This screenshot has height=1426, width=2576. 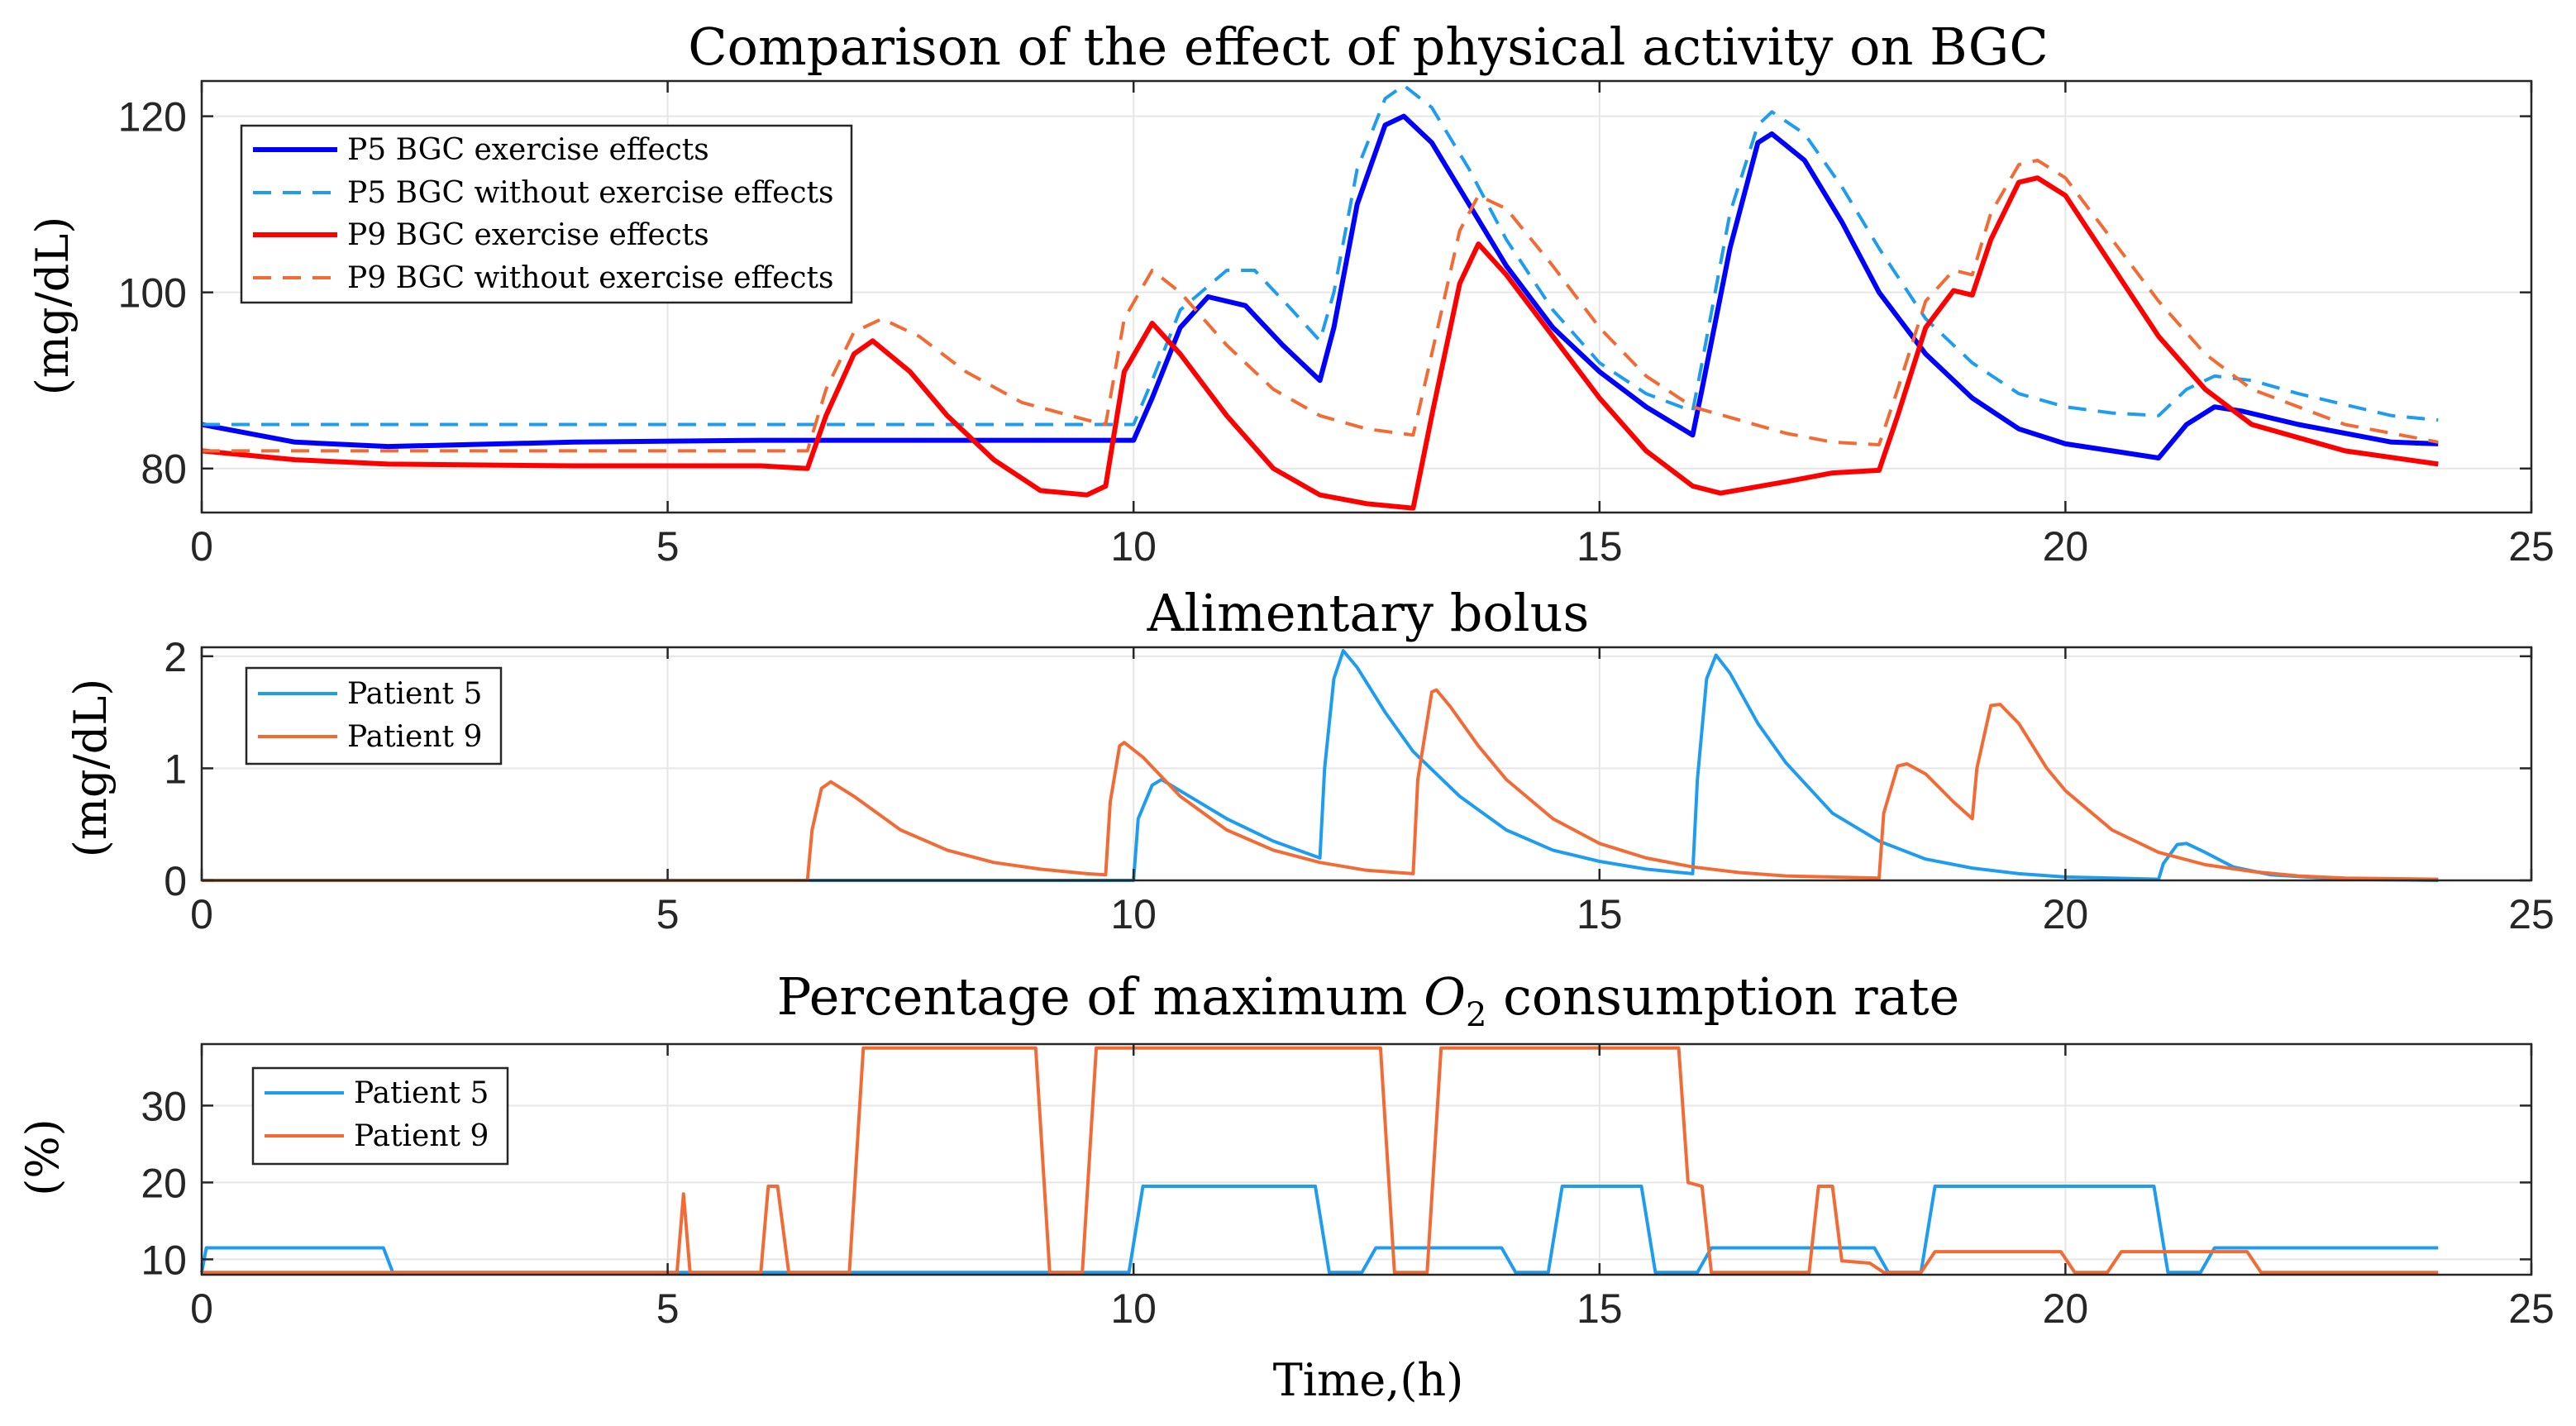 I want to click on y-tick-label: 80, so click(x=164, y=470).